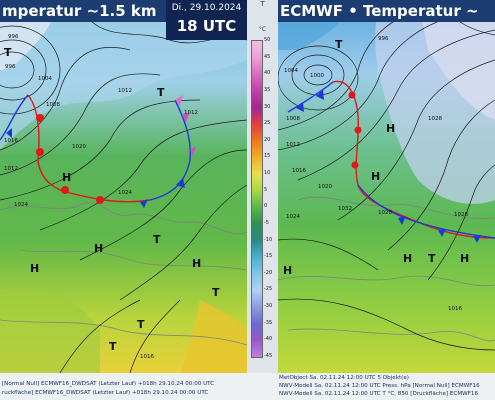 The width and height of the screenshot is (495, 400). Describe the element at coordinates (293, 145) in the screenshot. I see `right-isobar-label: 1012` at that location.